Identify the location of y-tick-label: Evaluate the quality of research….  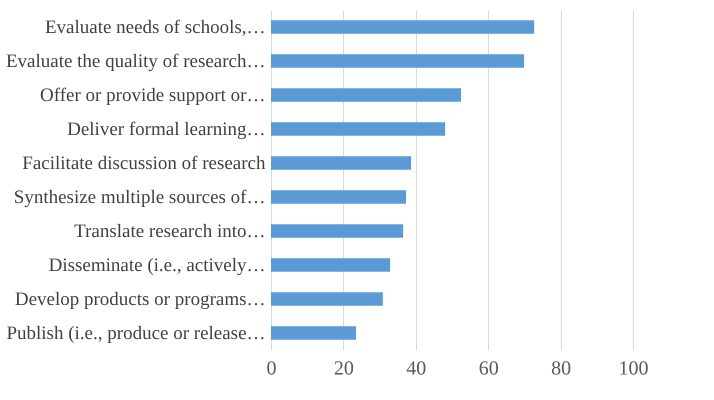
(136, 61).